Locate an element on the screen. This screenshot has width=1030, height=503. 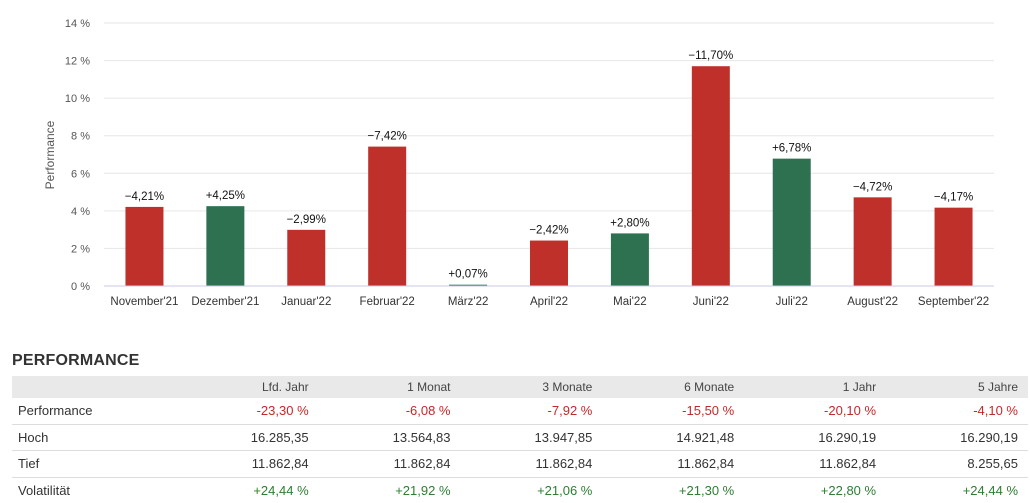
x-tick-label: Juli'22 is located at coordinates (792, 302).